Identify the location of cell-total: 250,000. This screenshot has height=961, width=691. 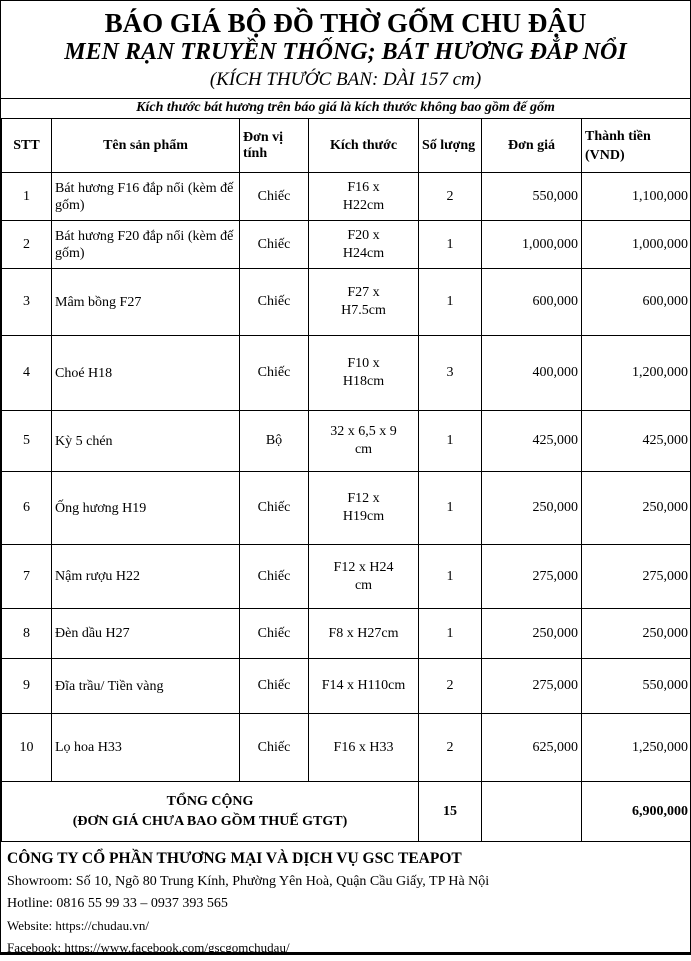
(636, 508).